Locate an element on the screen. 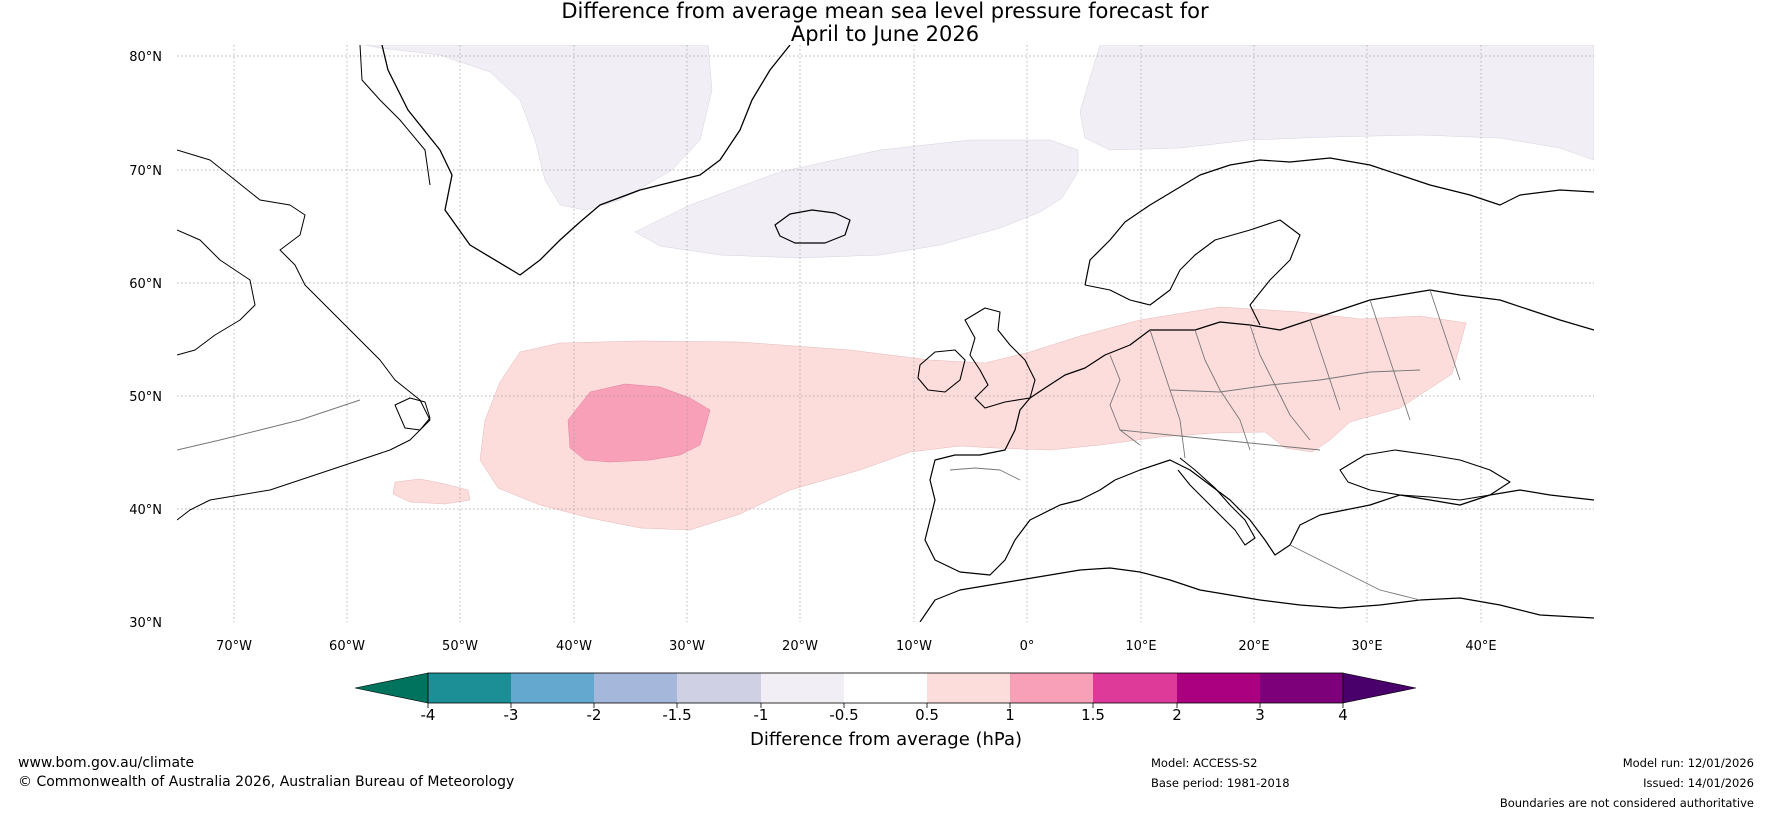 Image resolution: width=1770 pixels, height=816 pixels. source-url: www.bom.gov.au/climate is located at coordinates (106, 763).